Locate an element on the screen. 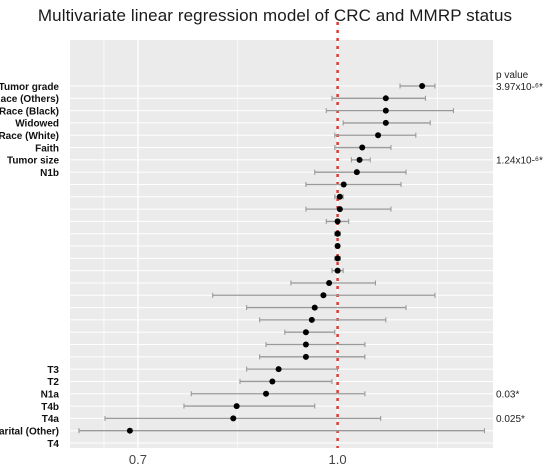  p-value: 0.025* is located at coordinates (510, 419).